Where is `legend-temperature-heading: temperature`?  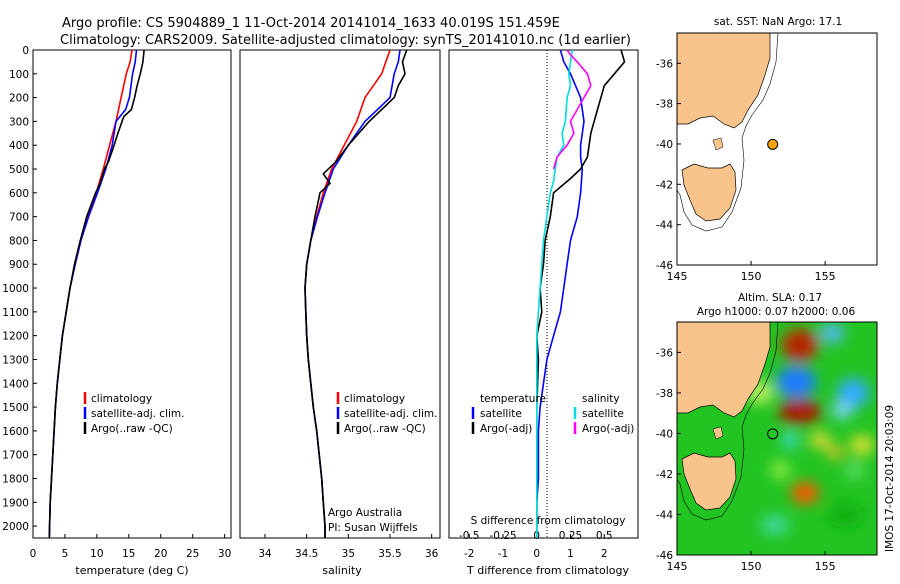 legend-temperature-heading: temperature is located at coordinates (513, 399).